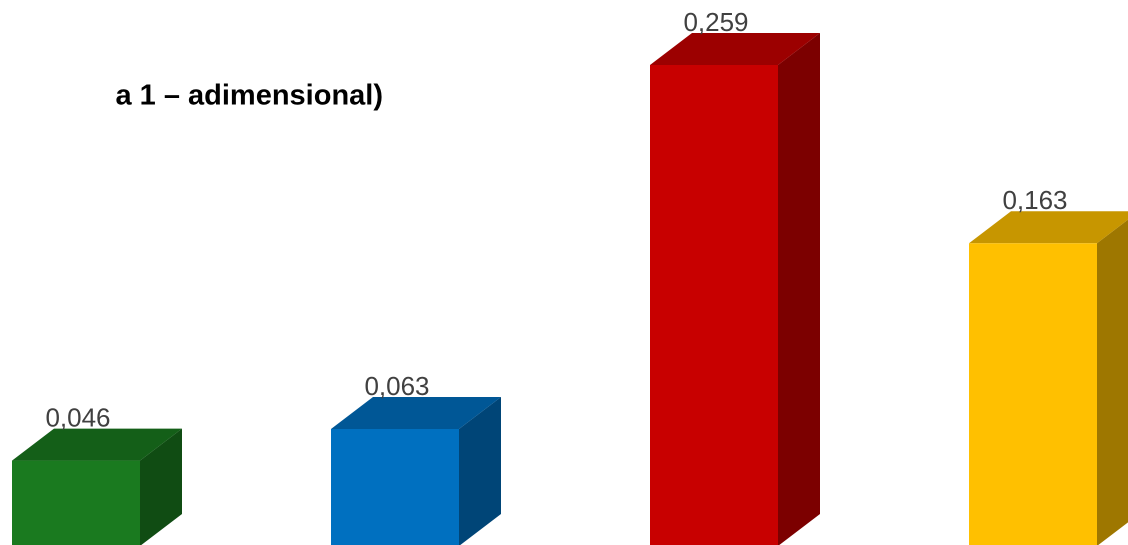  Describe the element at coordinates (1034, 200) in the screenshot. I see `value-label: 0,163` at that location.